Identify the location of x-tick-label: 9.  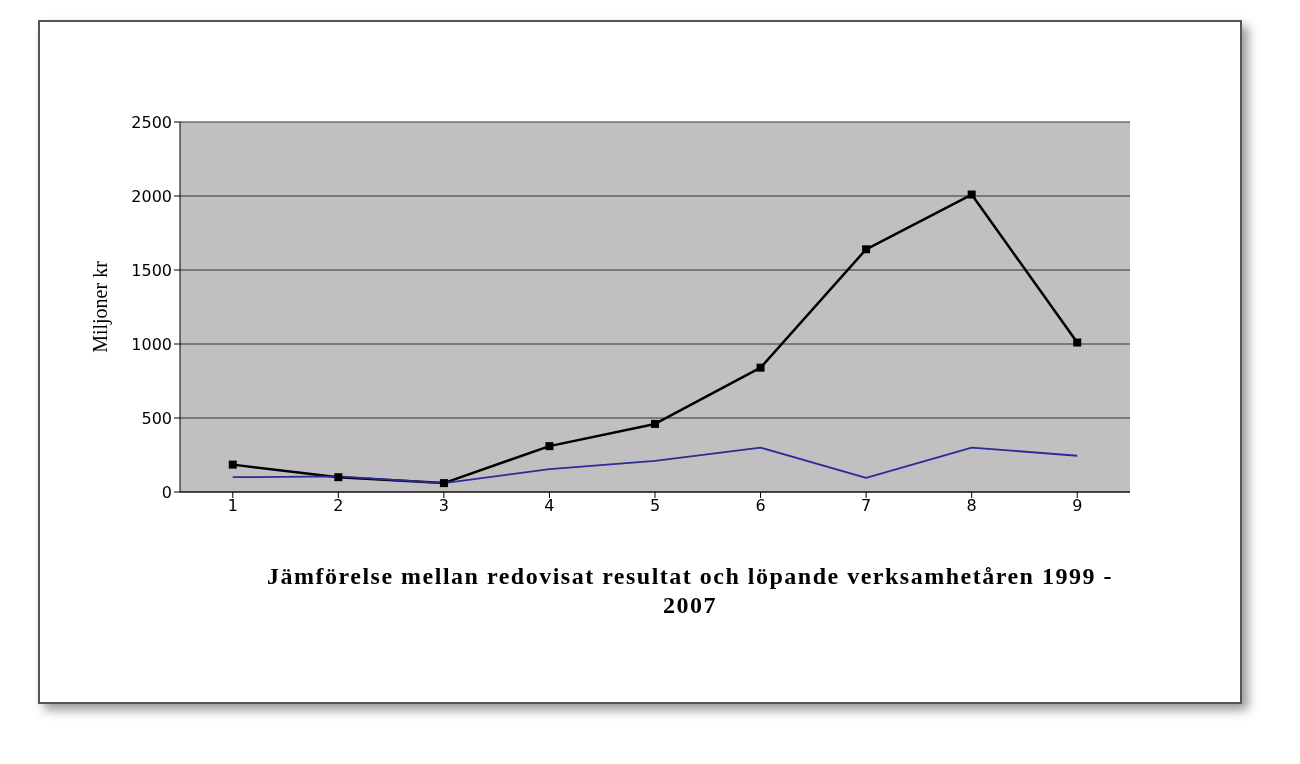
(1077, 506).